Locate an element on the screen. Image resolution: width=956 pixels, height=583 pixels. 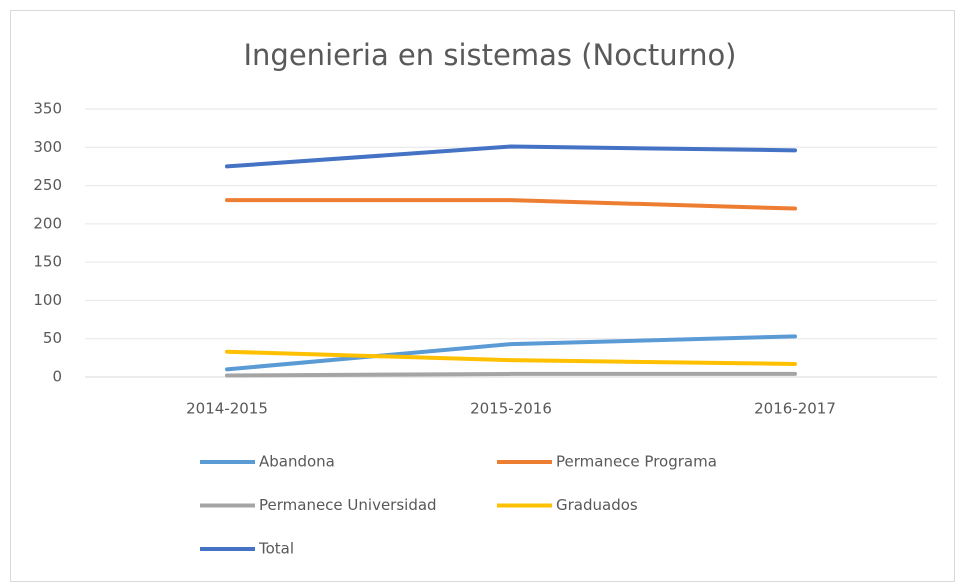
y-tick-label: 200 is located at coordinates (47, 223).